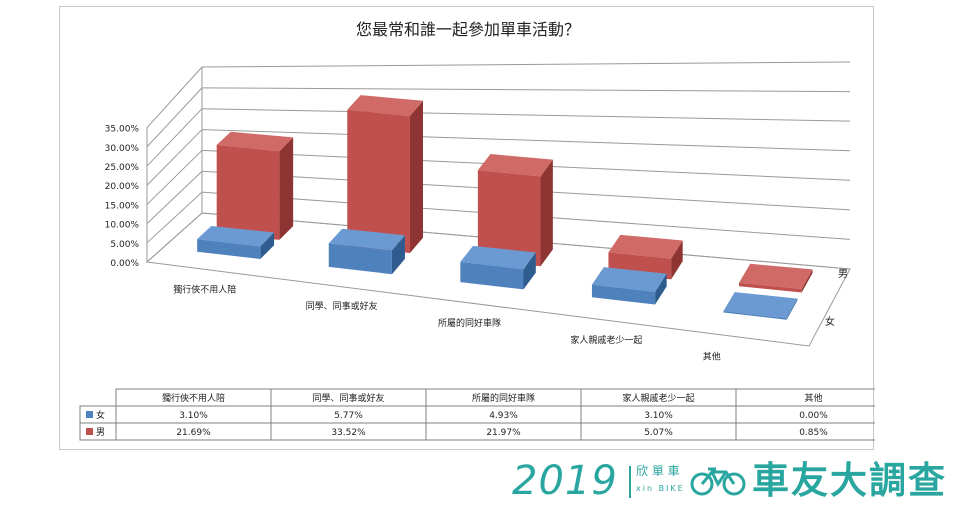  Describe the element at coordinates (122, 168) in the screenshot. I see `y-tick-label: 25.00%` at that location.